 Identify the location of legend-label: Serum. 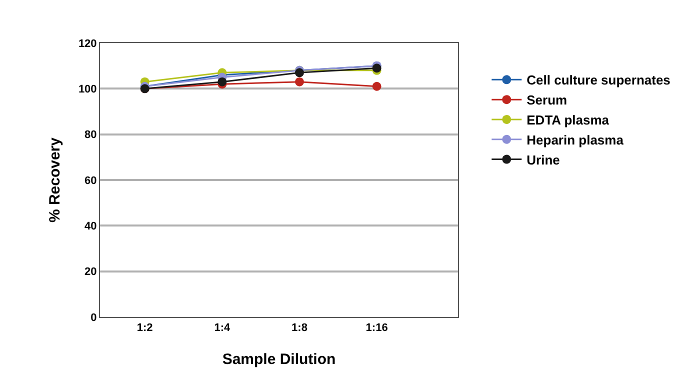
(547, 100).